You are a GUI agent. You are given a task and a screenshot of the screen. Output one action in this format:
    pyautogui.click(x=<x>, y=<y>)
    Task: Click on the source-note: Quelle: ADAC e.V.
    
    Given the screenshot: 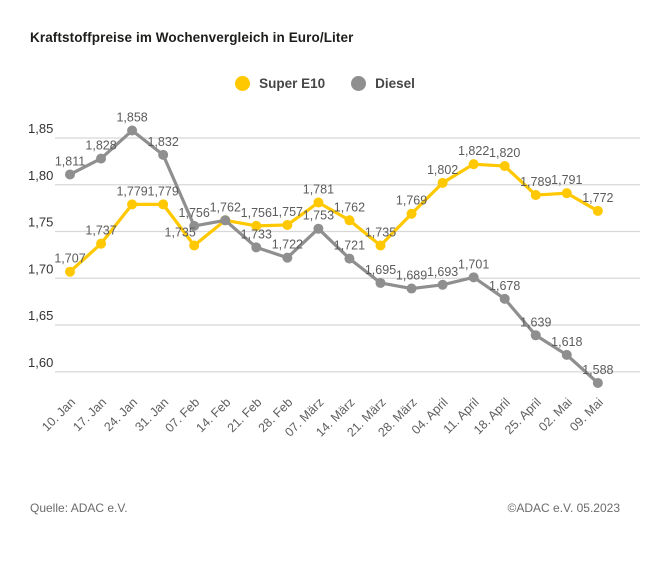 What is the action you would take?
    pyautogui.click(x=79, y=508)
    